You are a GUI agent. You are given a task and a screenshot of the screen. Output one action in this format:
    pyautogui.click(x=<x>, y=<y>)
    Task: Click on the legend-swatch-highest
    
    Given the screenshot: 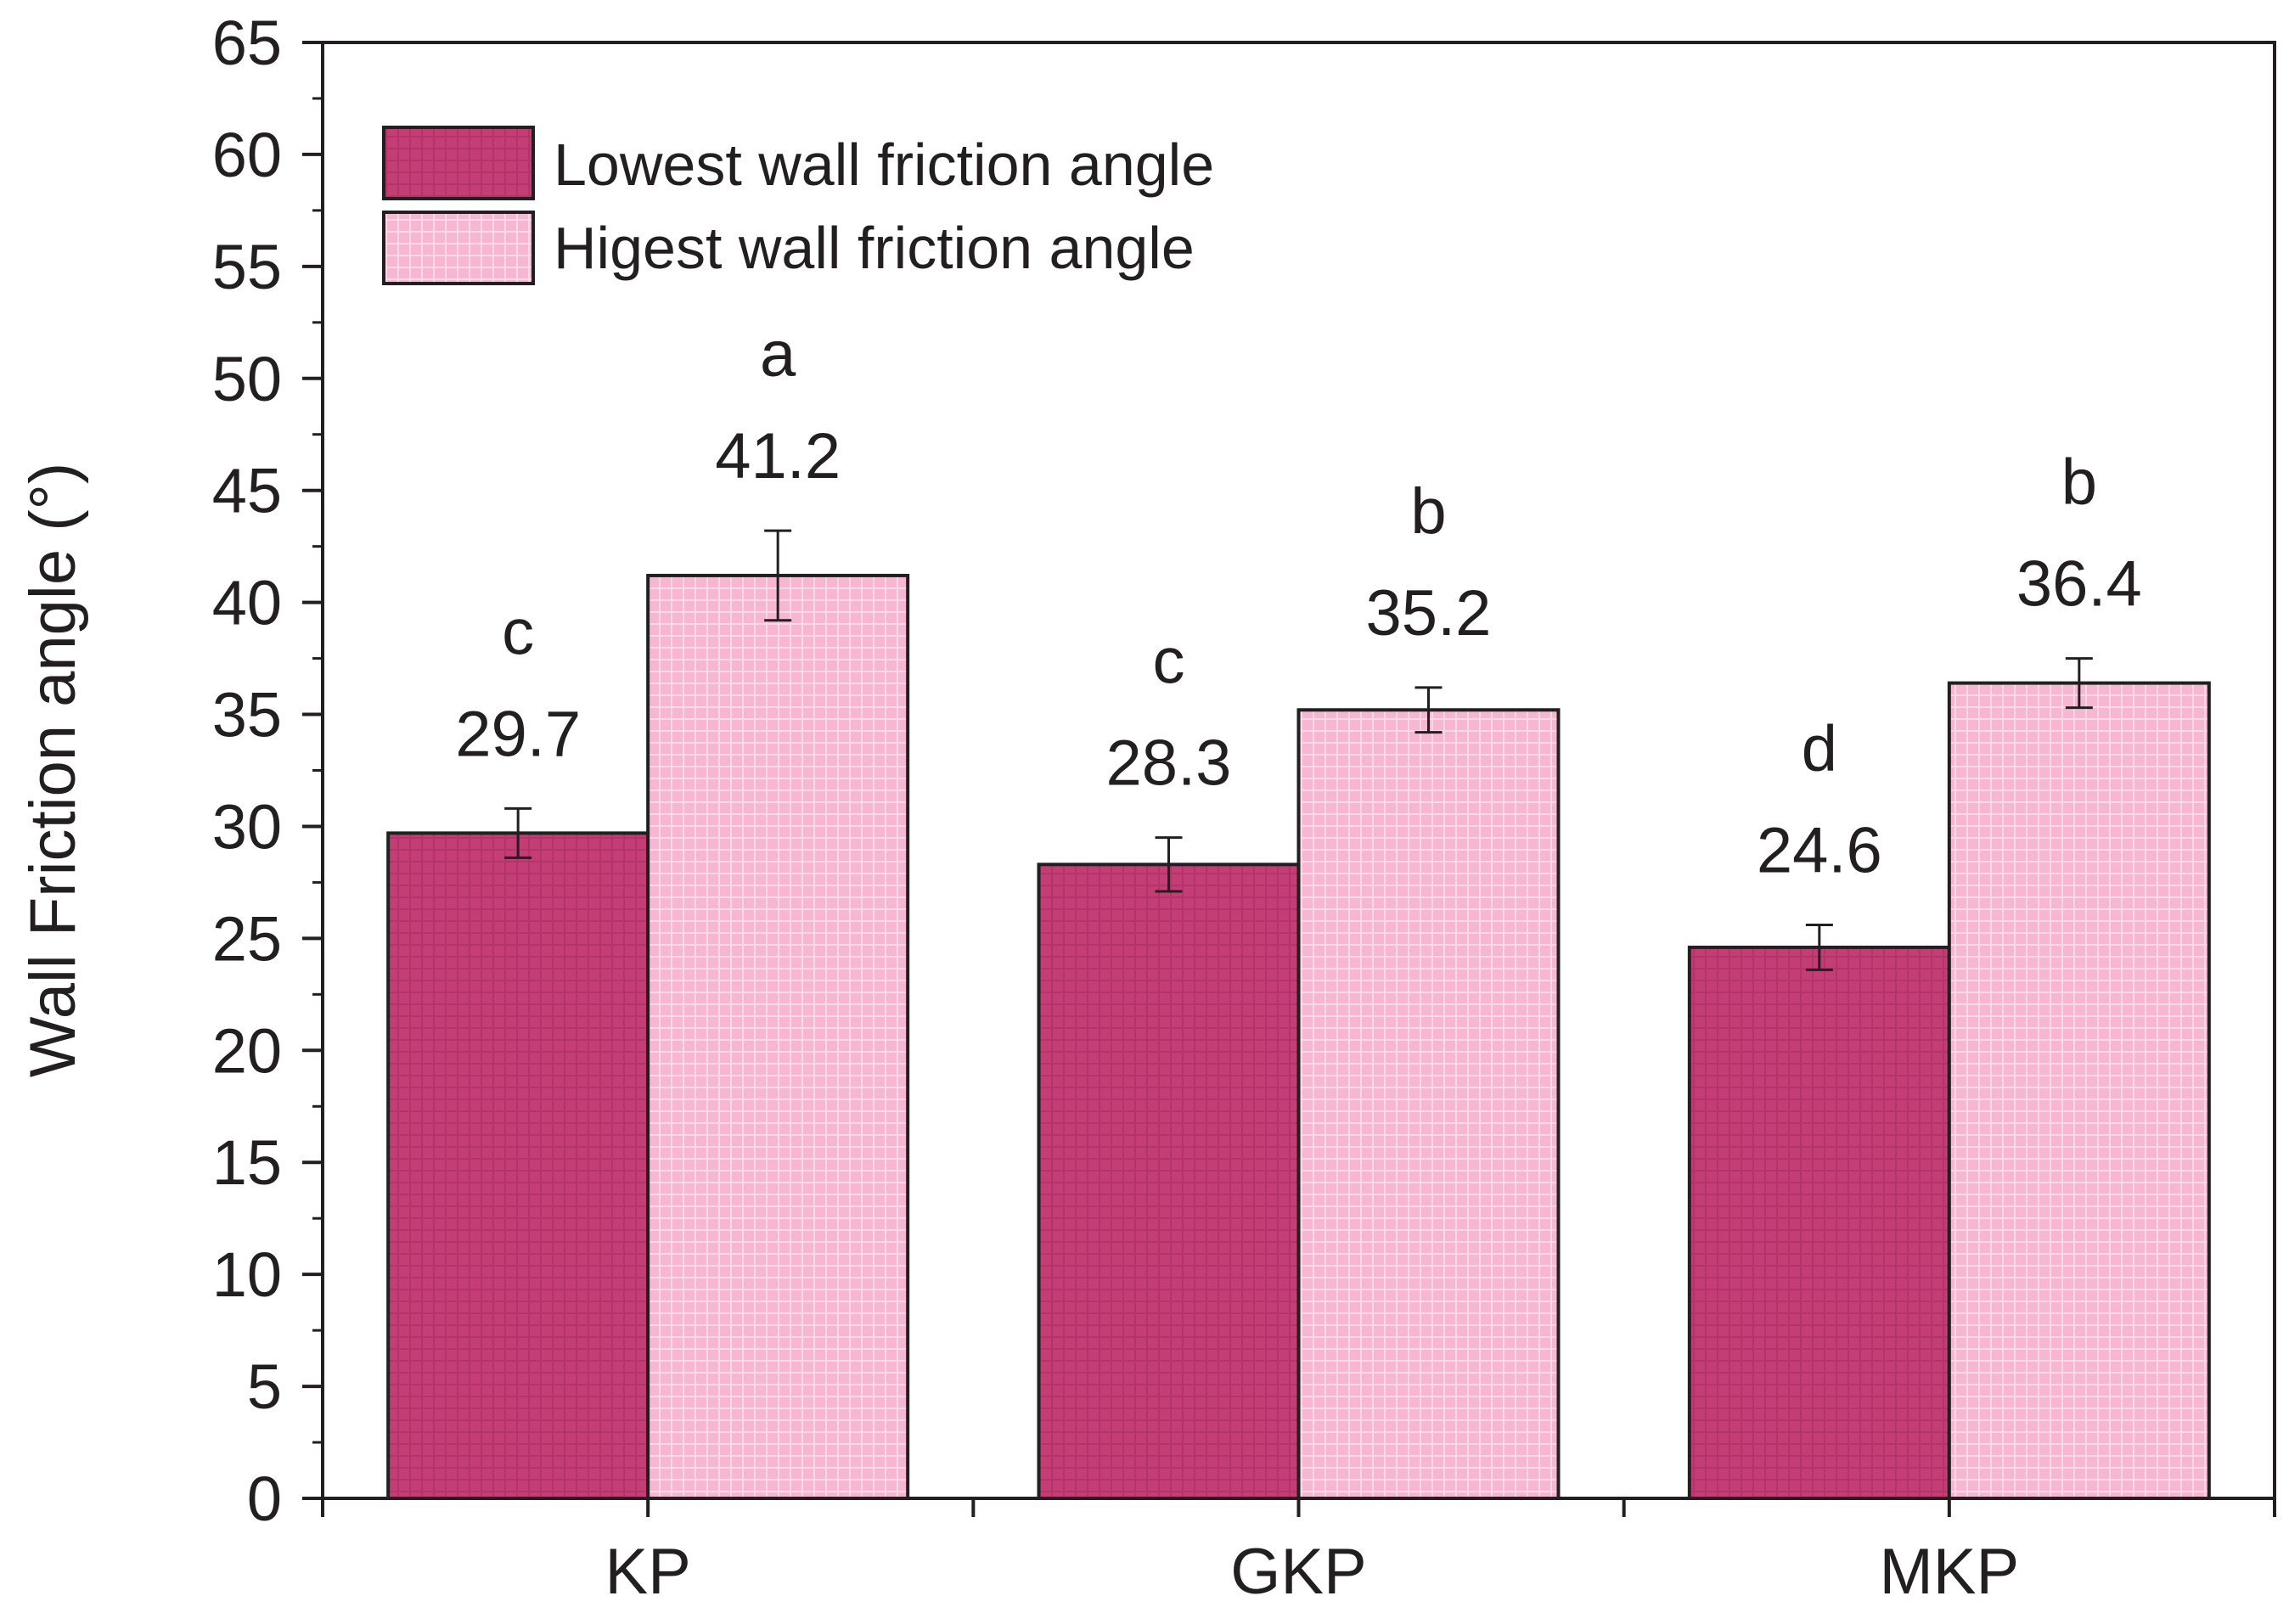 What is the action you would take?
    pyautogui.click(x=458, y=248)
    